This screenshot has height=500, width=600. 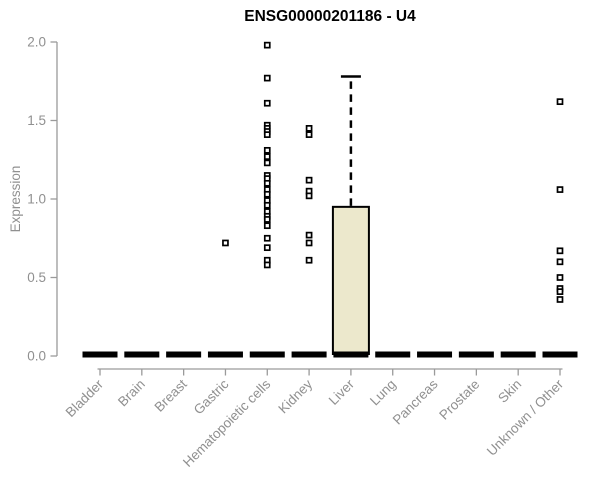 I want to click on y-tick-label: 0.5, so click(x=36, y=277).